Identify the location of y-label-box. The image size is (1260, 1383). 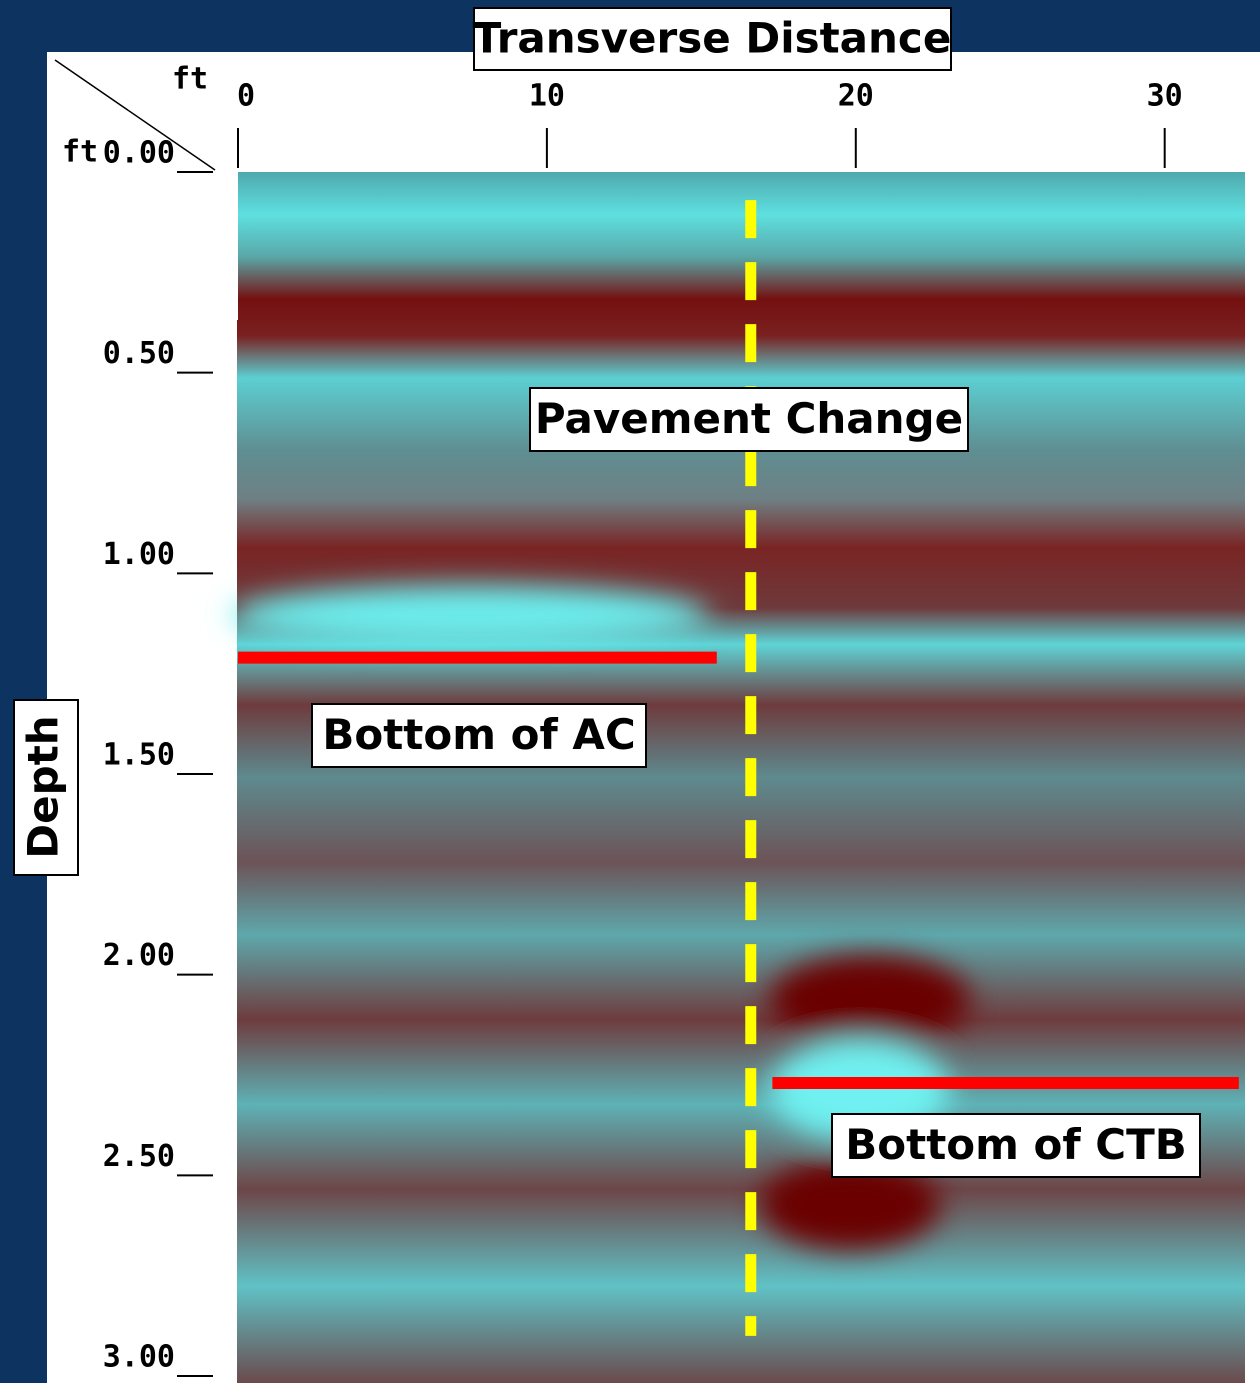
(46, 787).